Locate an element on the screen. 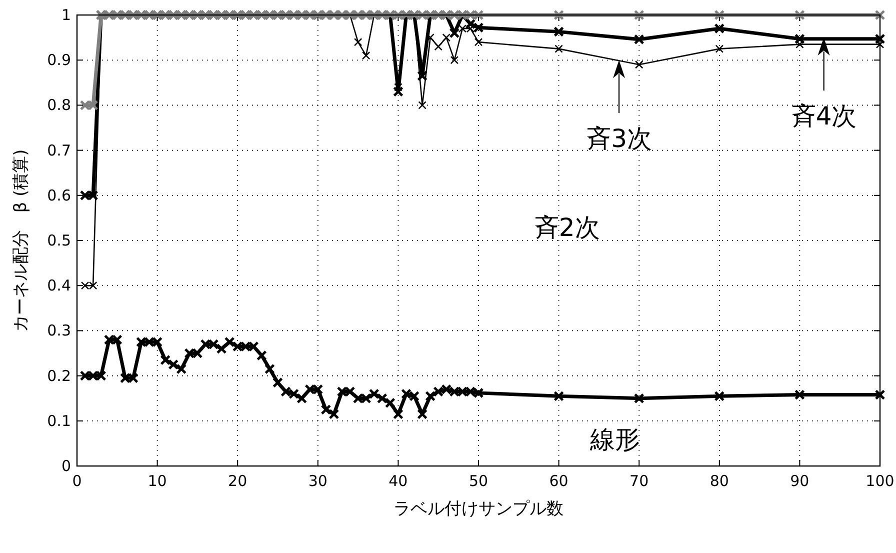 The height and width of the screenshot is (553, 896). annotation: 斉3次 is located at coordinates (619, 139).